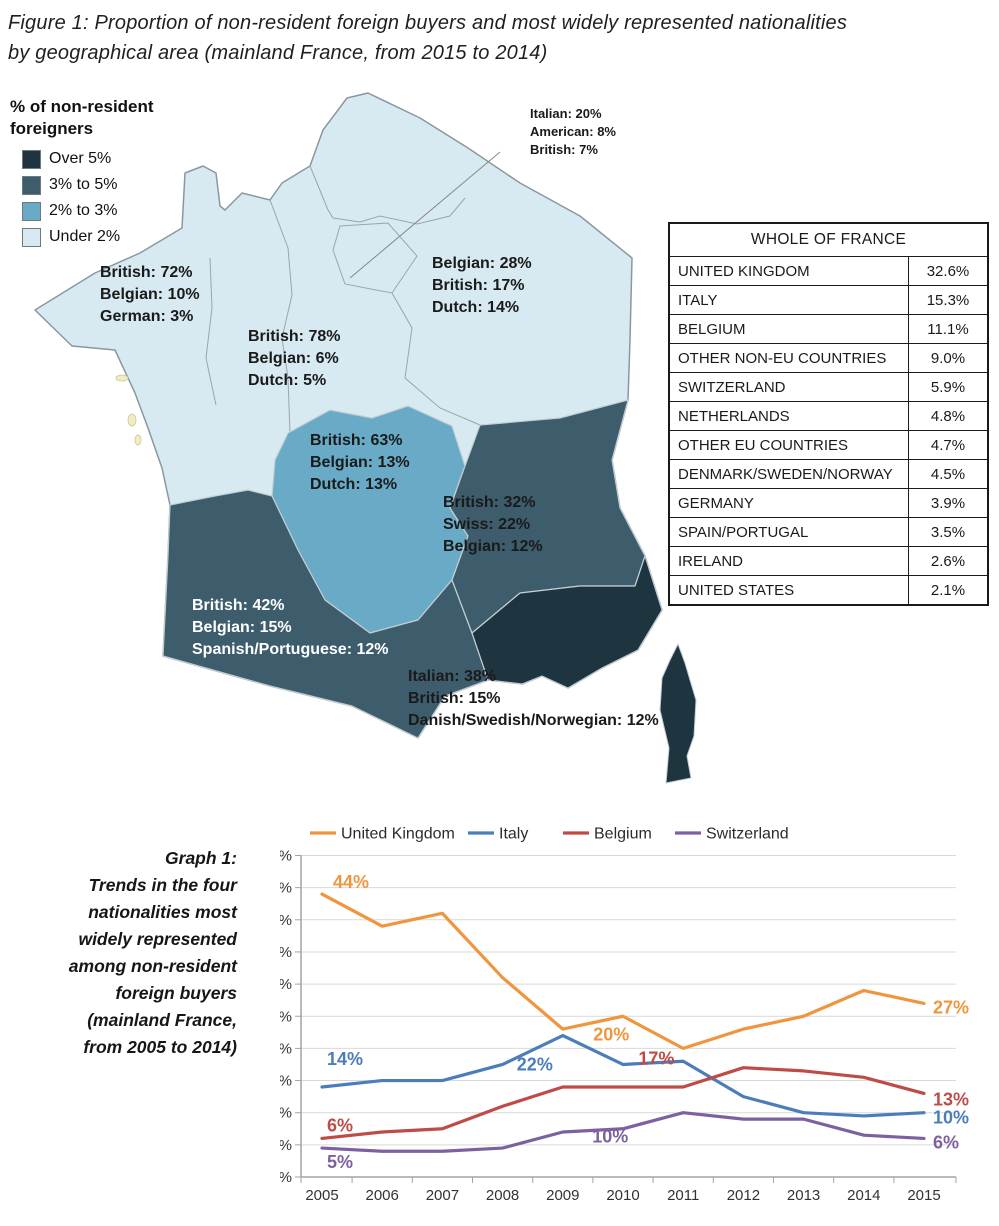 The width and height of the screenshot is (999, 1226). I want to click on percentage-cell: 9.0%, so click(948, 358).